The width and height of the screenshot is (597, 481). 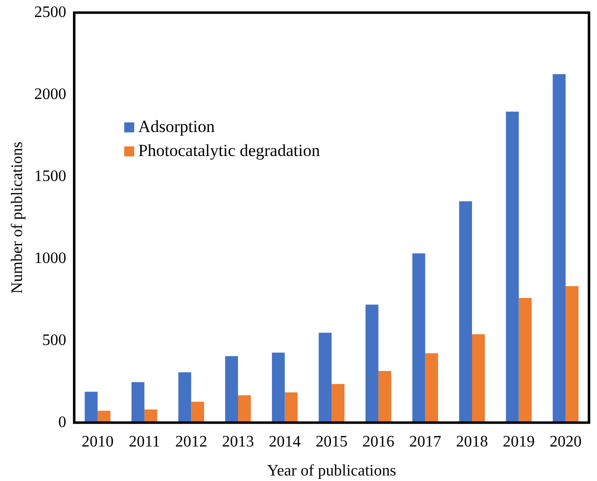 I want to click on x-tick-label: 2015, so click(x=332, y=441).